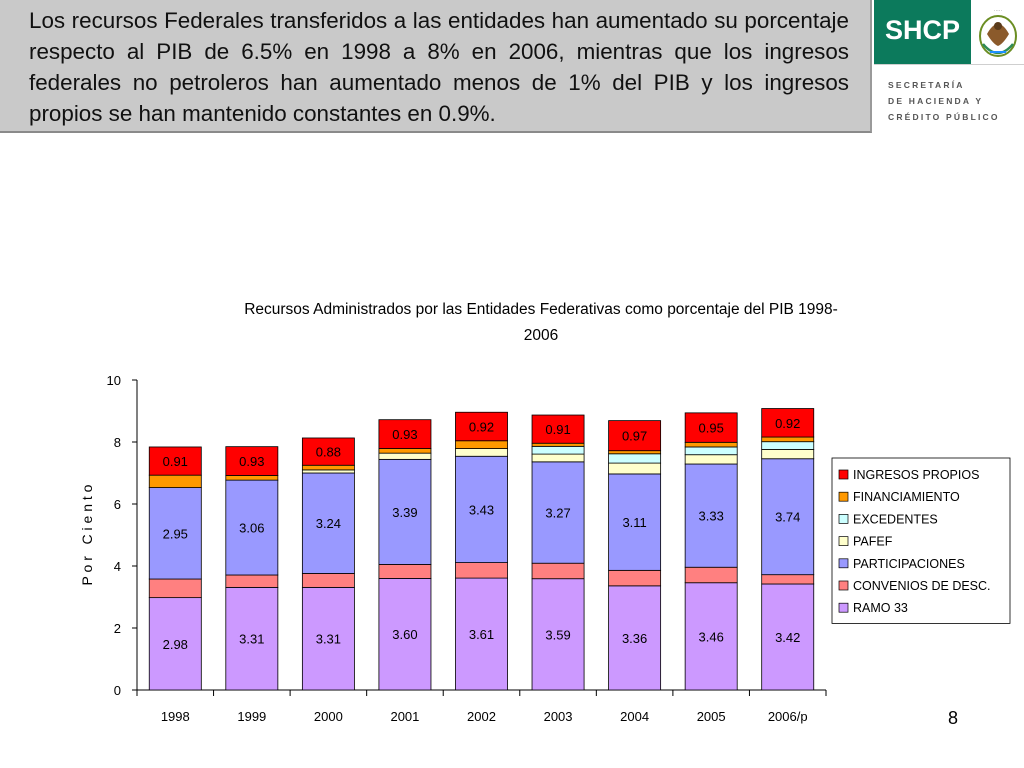 The image size is (1024, 768). What do you see at coordinates (998, 32) in the screenshot?
I see `coat-of-arms-icon: ·····` at bounding box center [998, 32].